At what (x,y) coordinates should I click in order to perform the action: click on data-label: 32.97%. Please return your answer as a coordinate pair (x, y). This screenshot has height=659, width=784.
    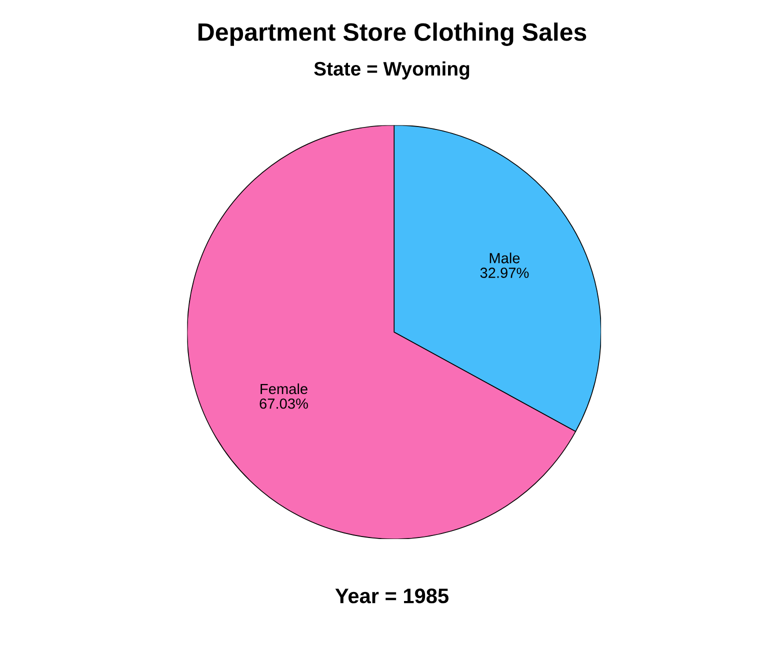
    Looking at the image, I should click on (504, 273).